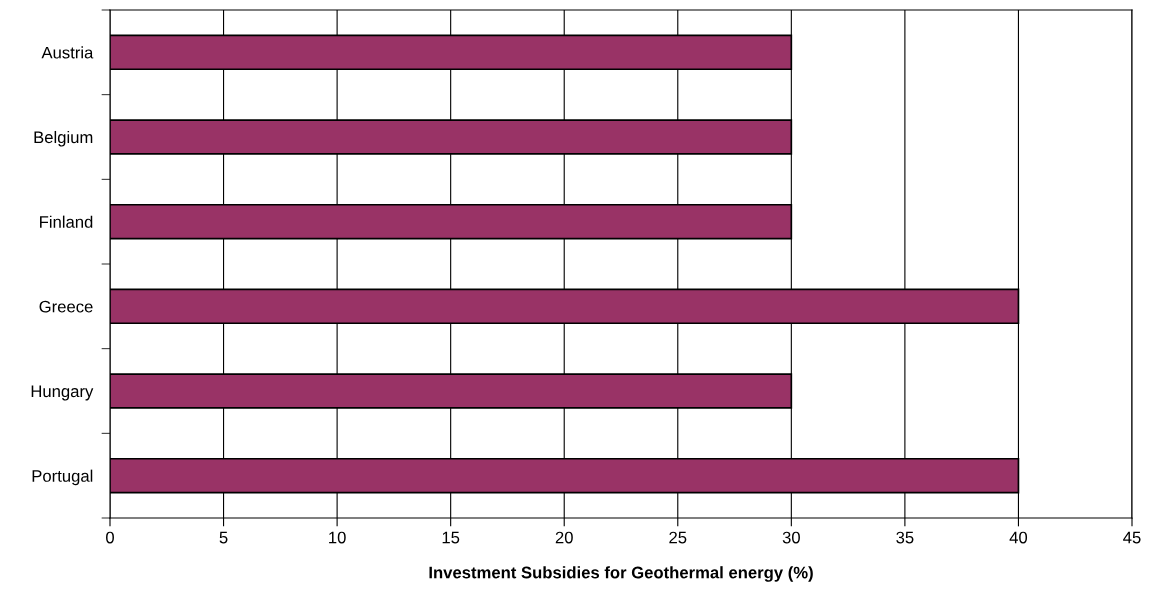 The image size is (1152, 590). I want to click on x-tick-label: 25, so click(678, 537).